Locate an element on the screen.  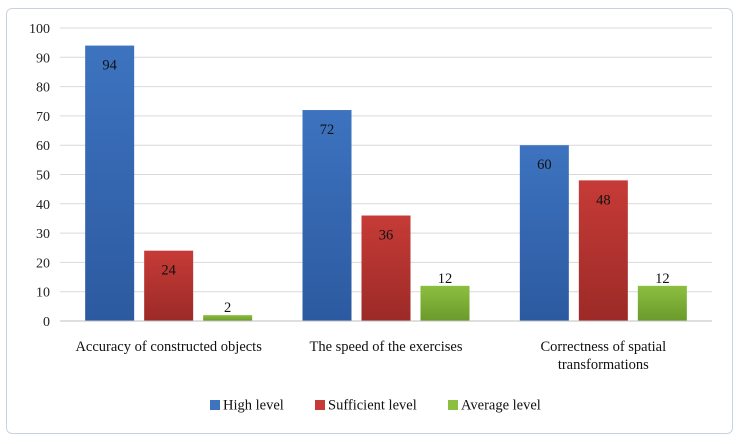
y-tick-label: 70 is located at coordinates (43, 117).